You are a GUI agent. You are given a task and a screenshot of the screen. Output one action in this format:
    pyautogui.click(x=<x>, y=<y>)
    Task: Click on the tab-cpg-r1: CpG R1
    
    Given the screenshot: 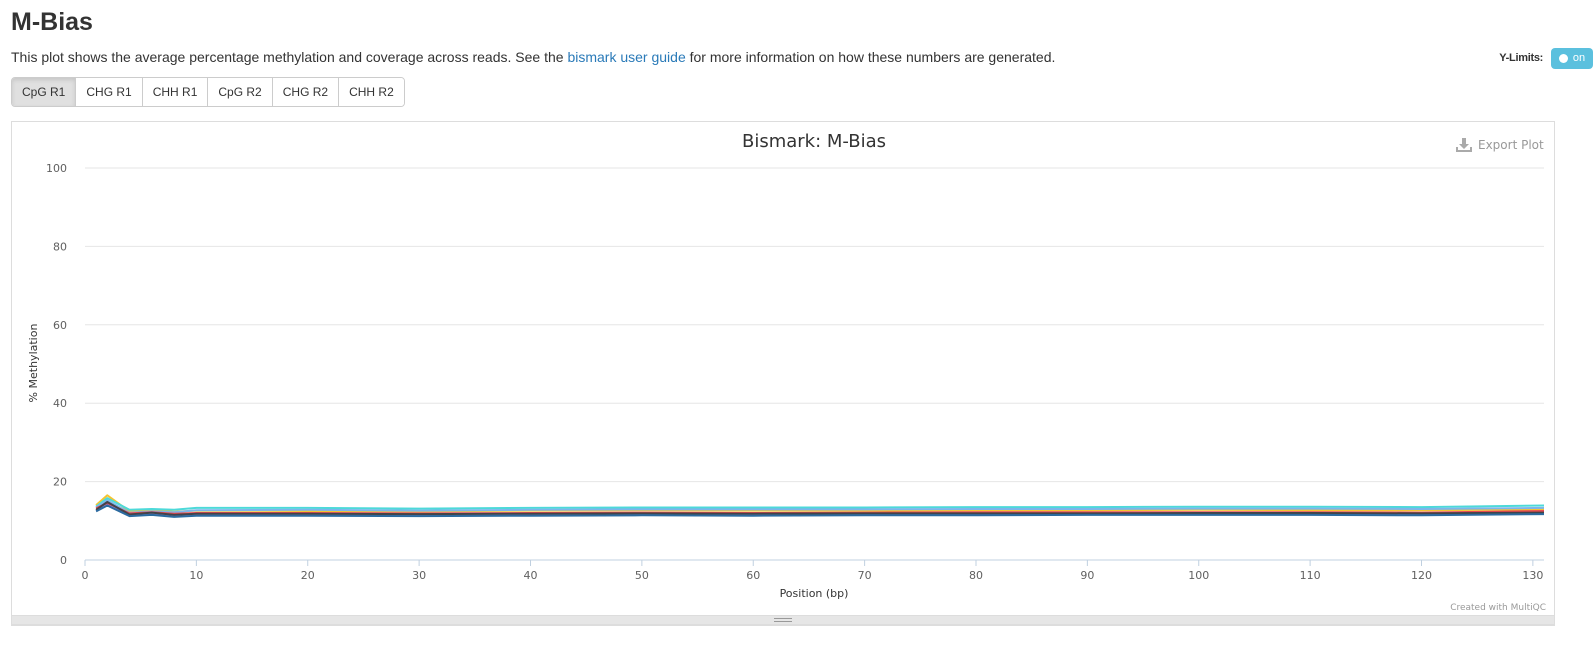 What is the action you would take?
    pyautogui.click(x=44, y=92)
    